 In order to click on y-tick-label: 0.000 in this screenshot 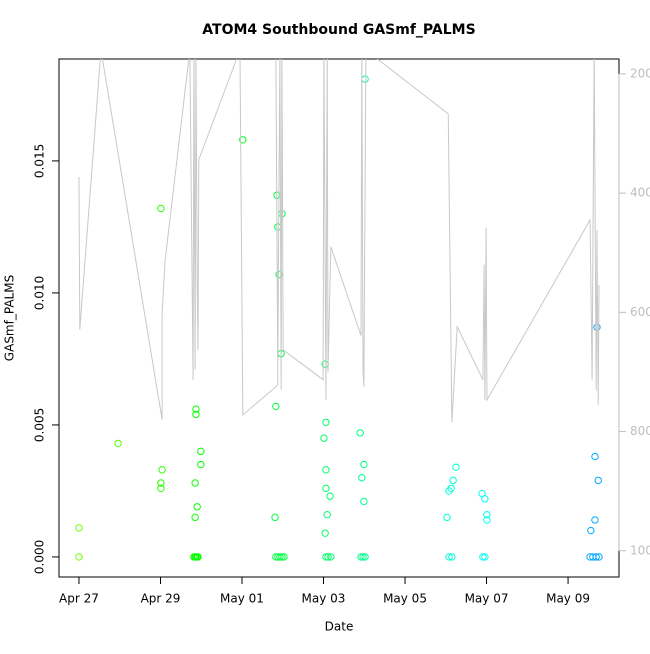, I will do `click(40, 557)`.